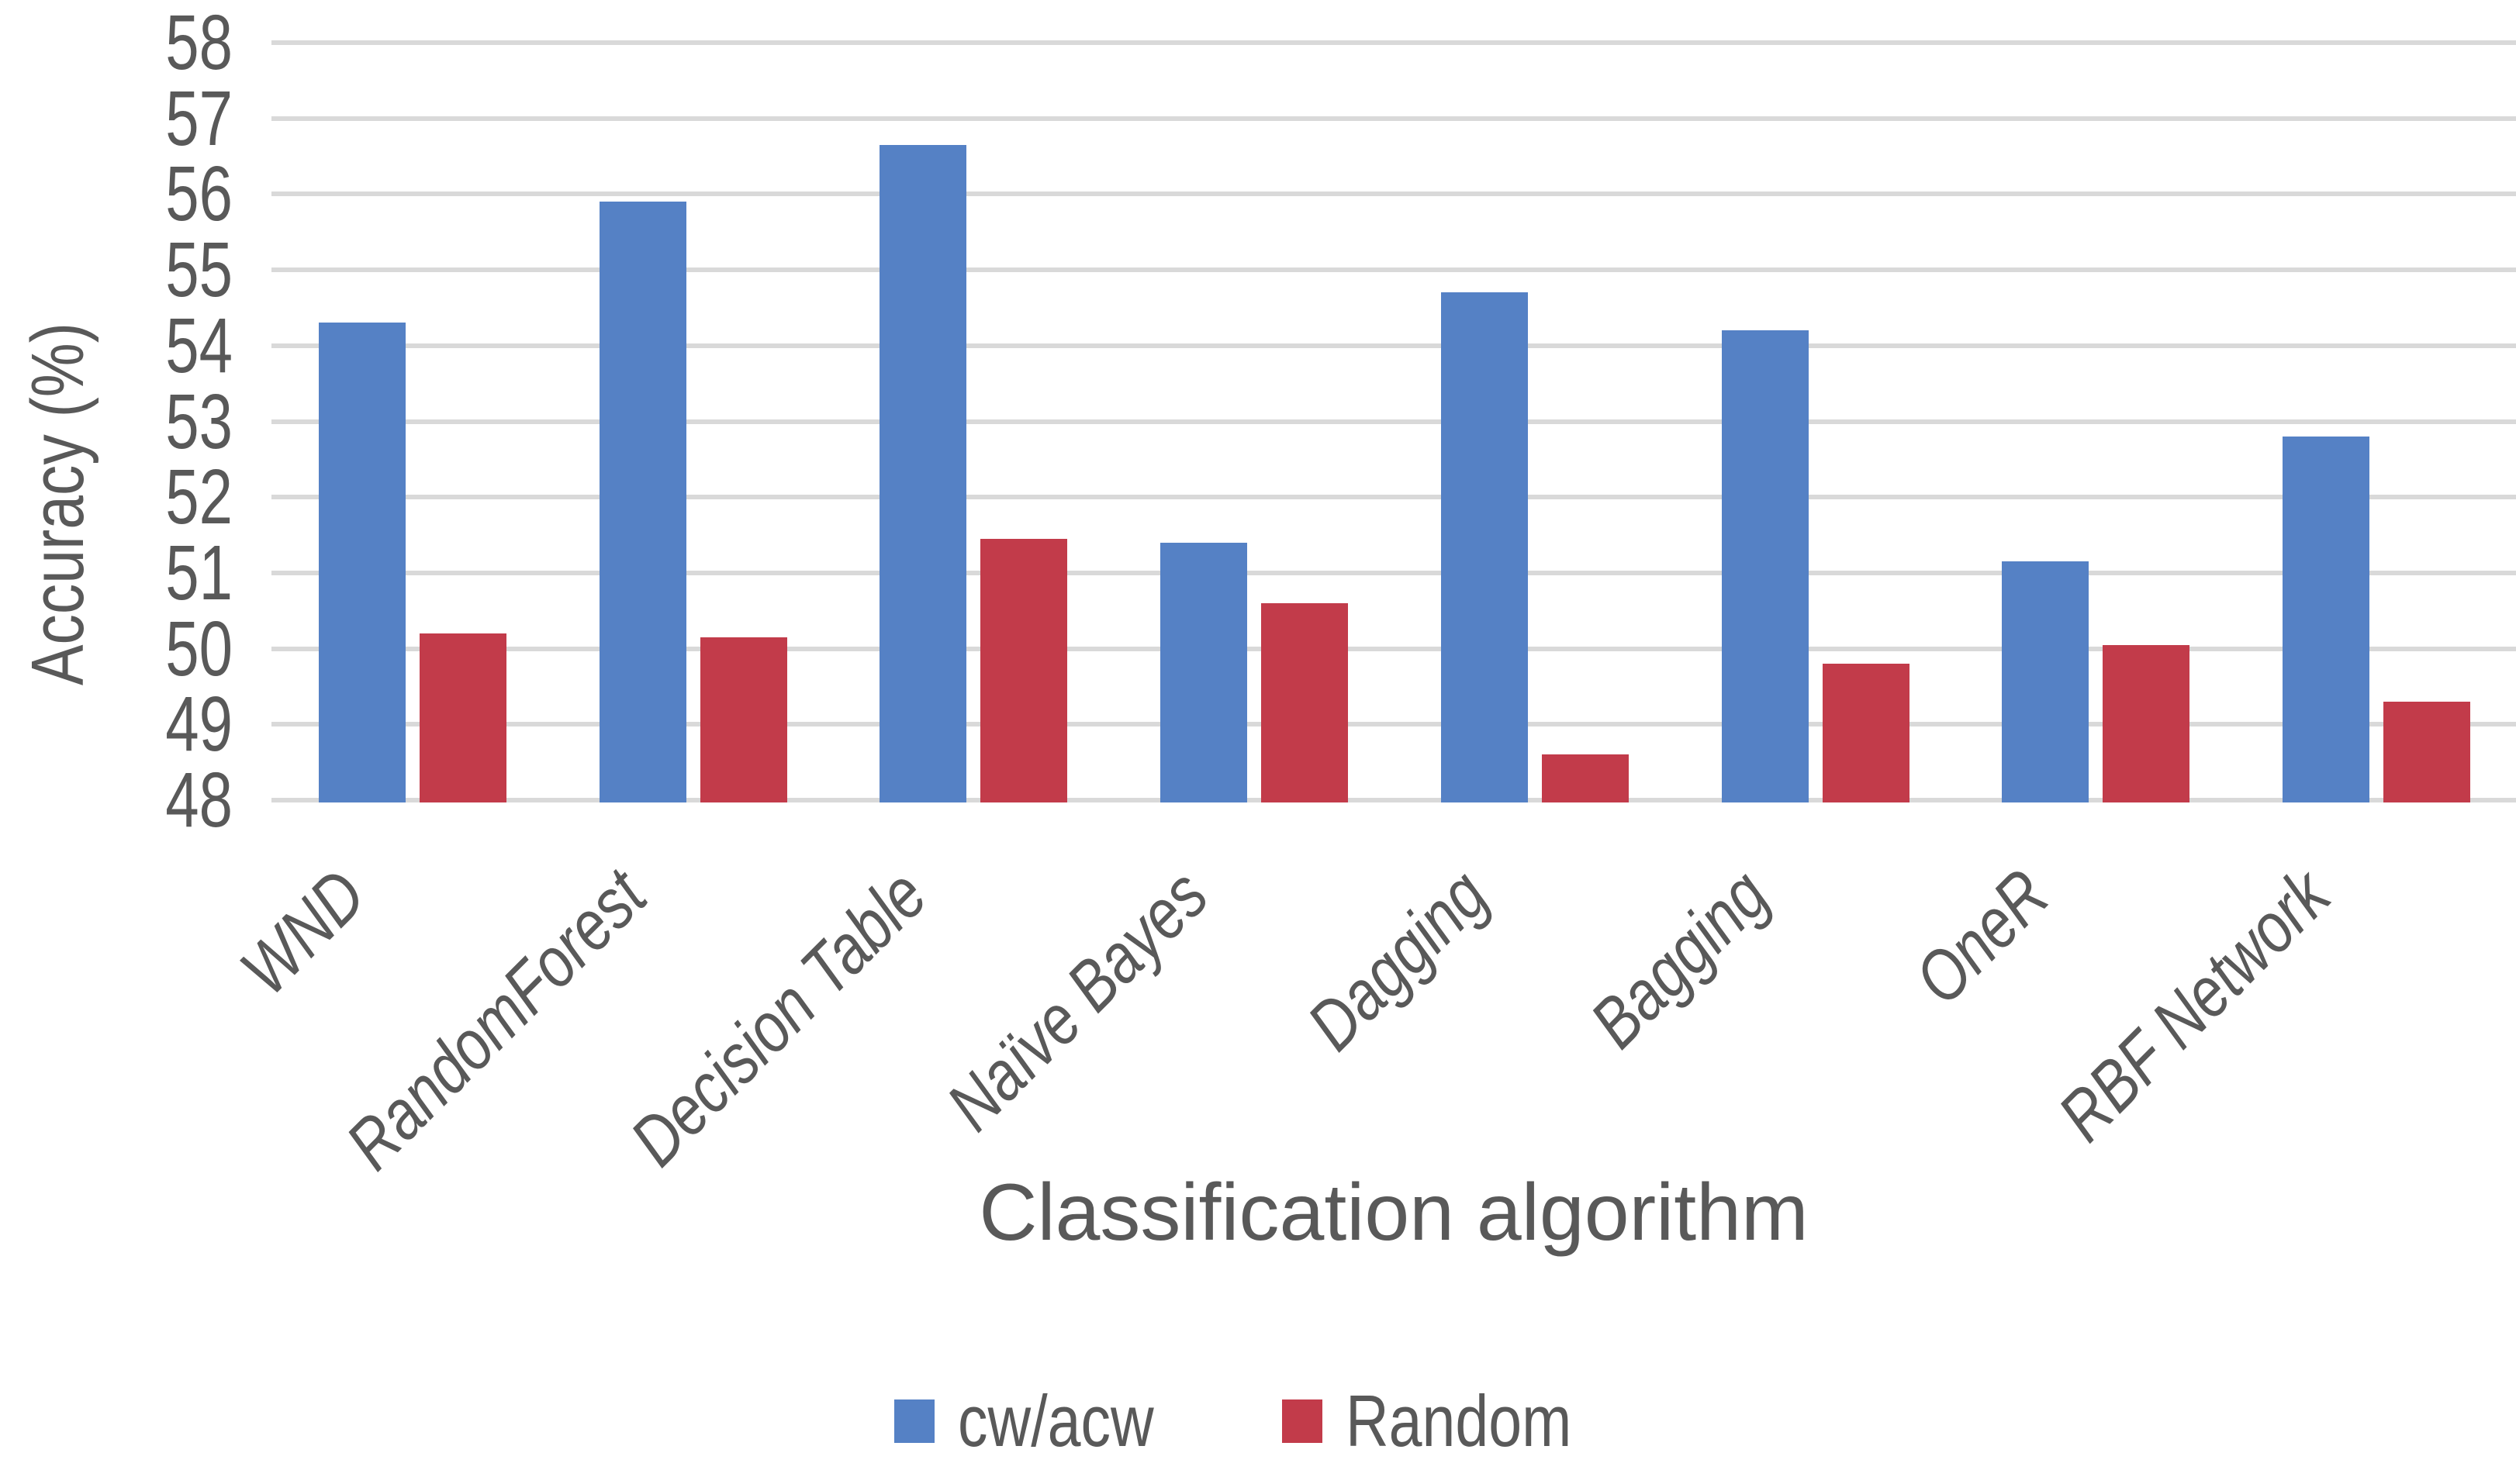 This screenshot has width=2516, height=1484. Describe the element at coordinates (199, 194) in the screenshot. I see `y-tick-label: 56` at that location.